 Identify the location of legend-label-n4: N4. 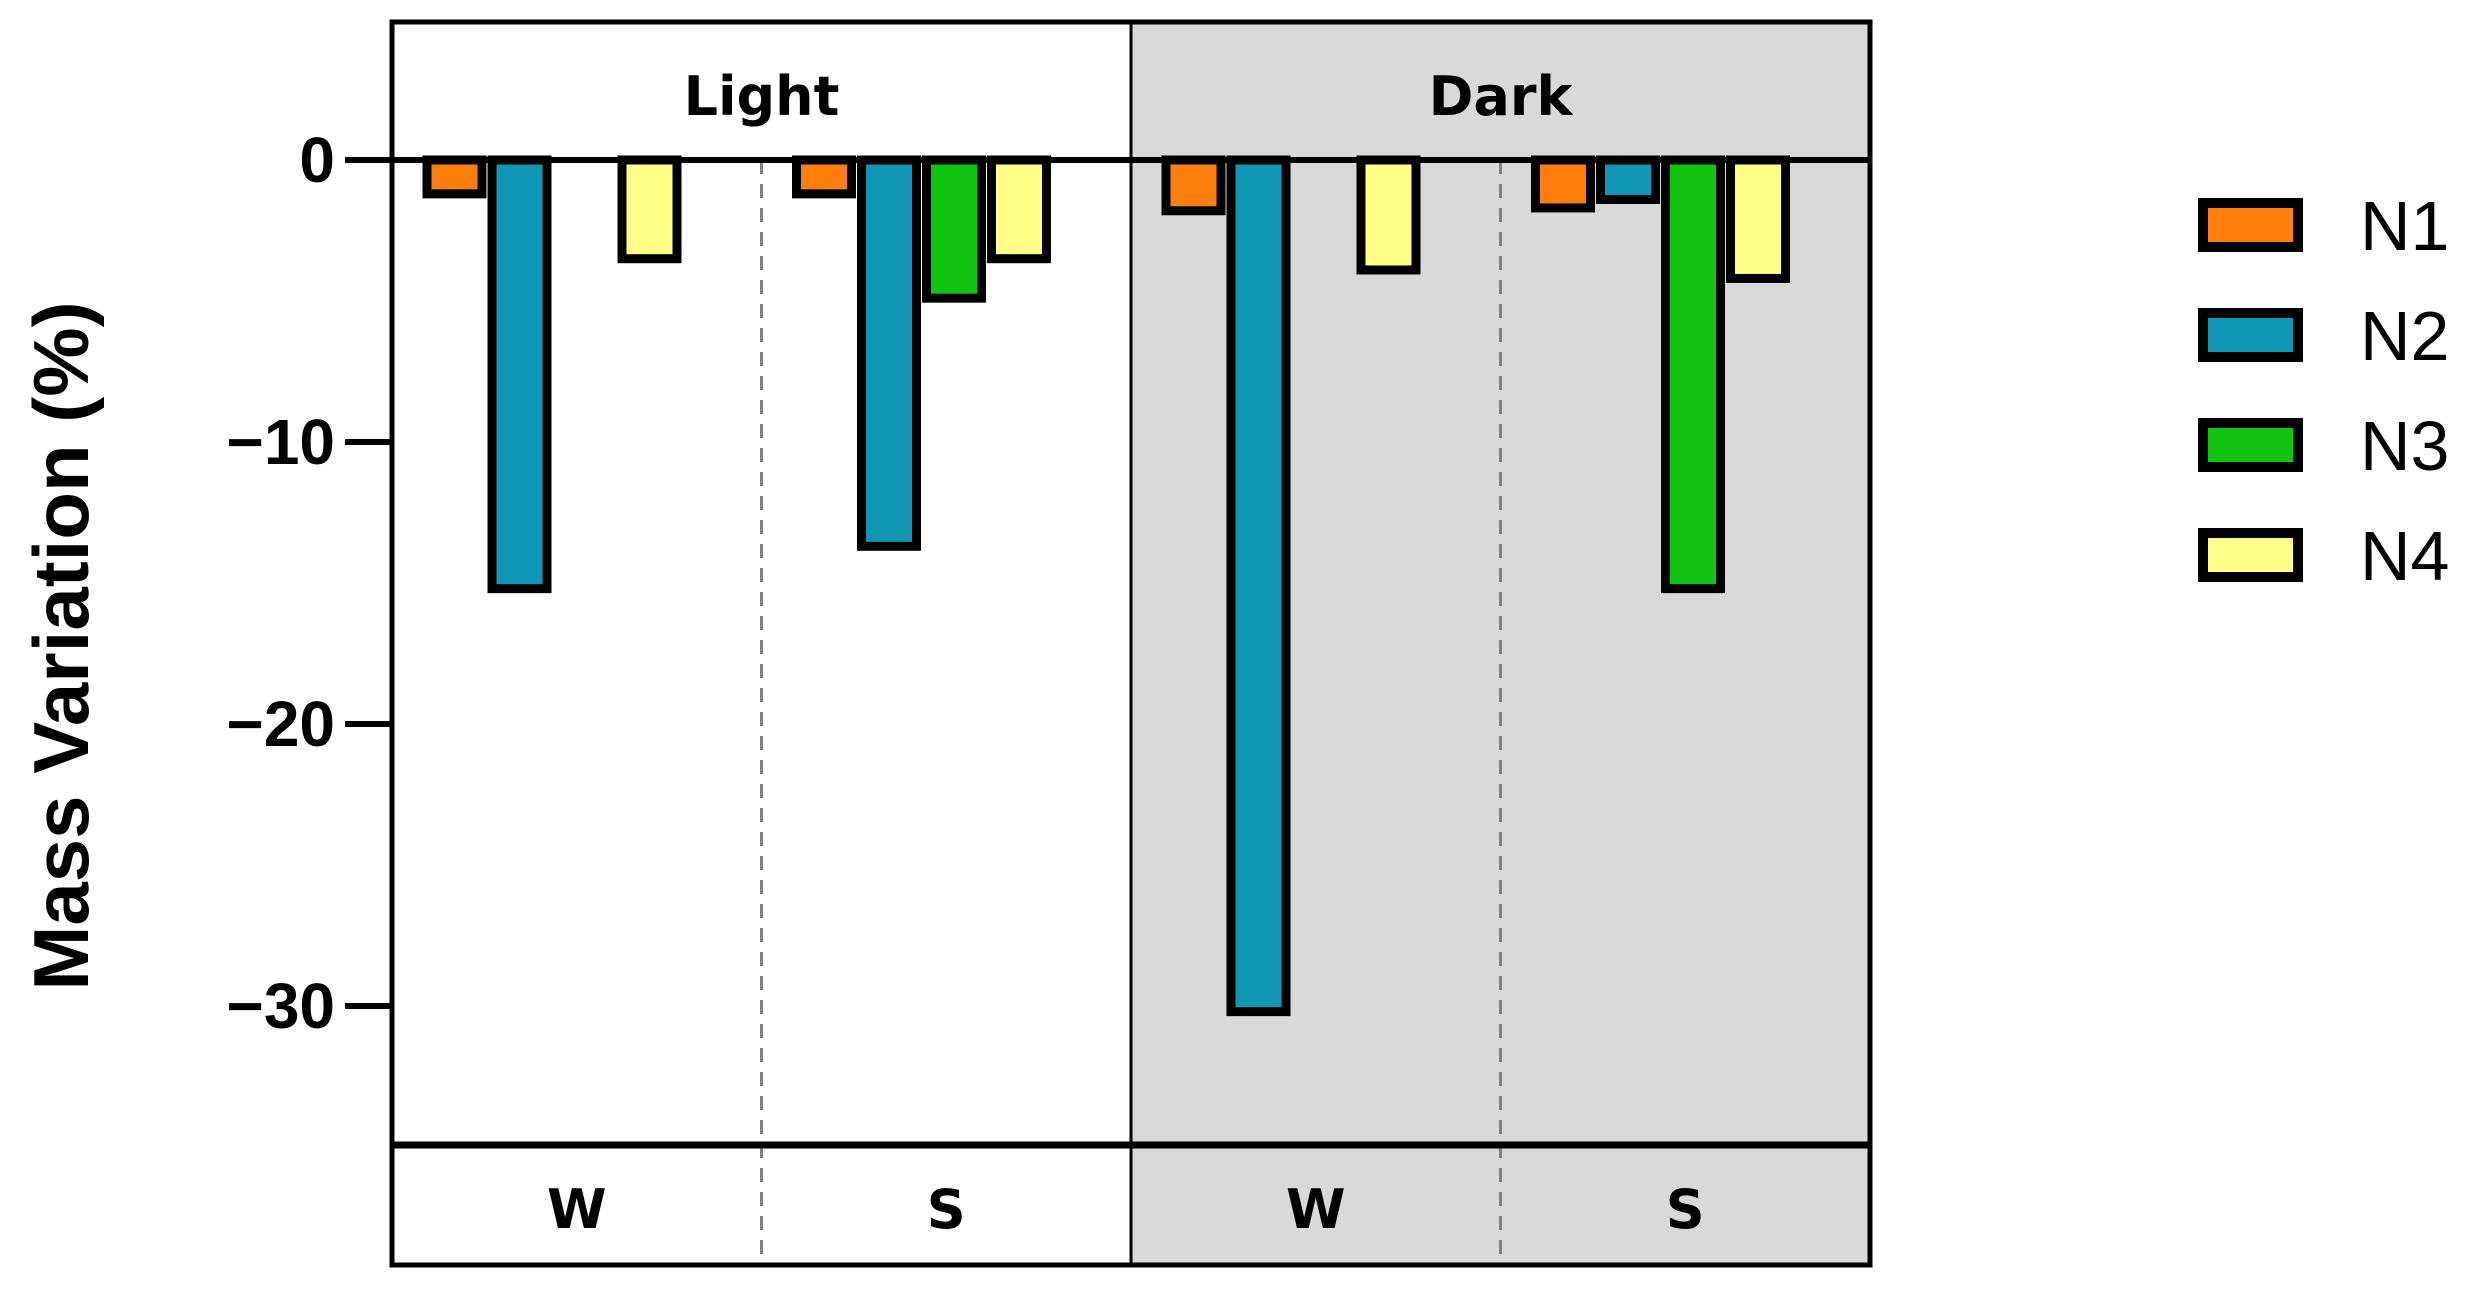
(2404, 556).